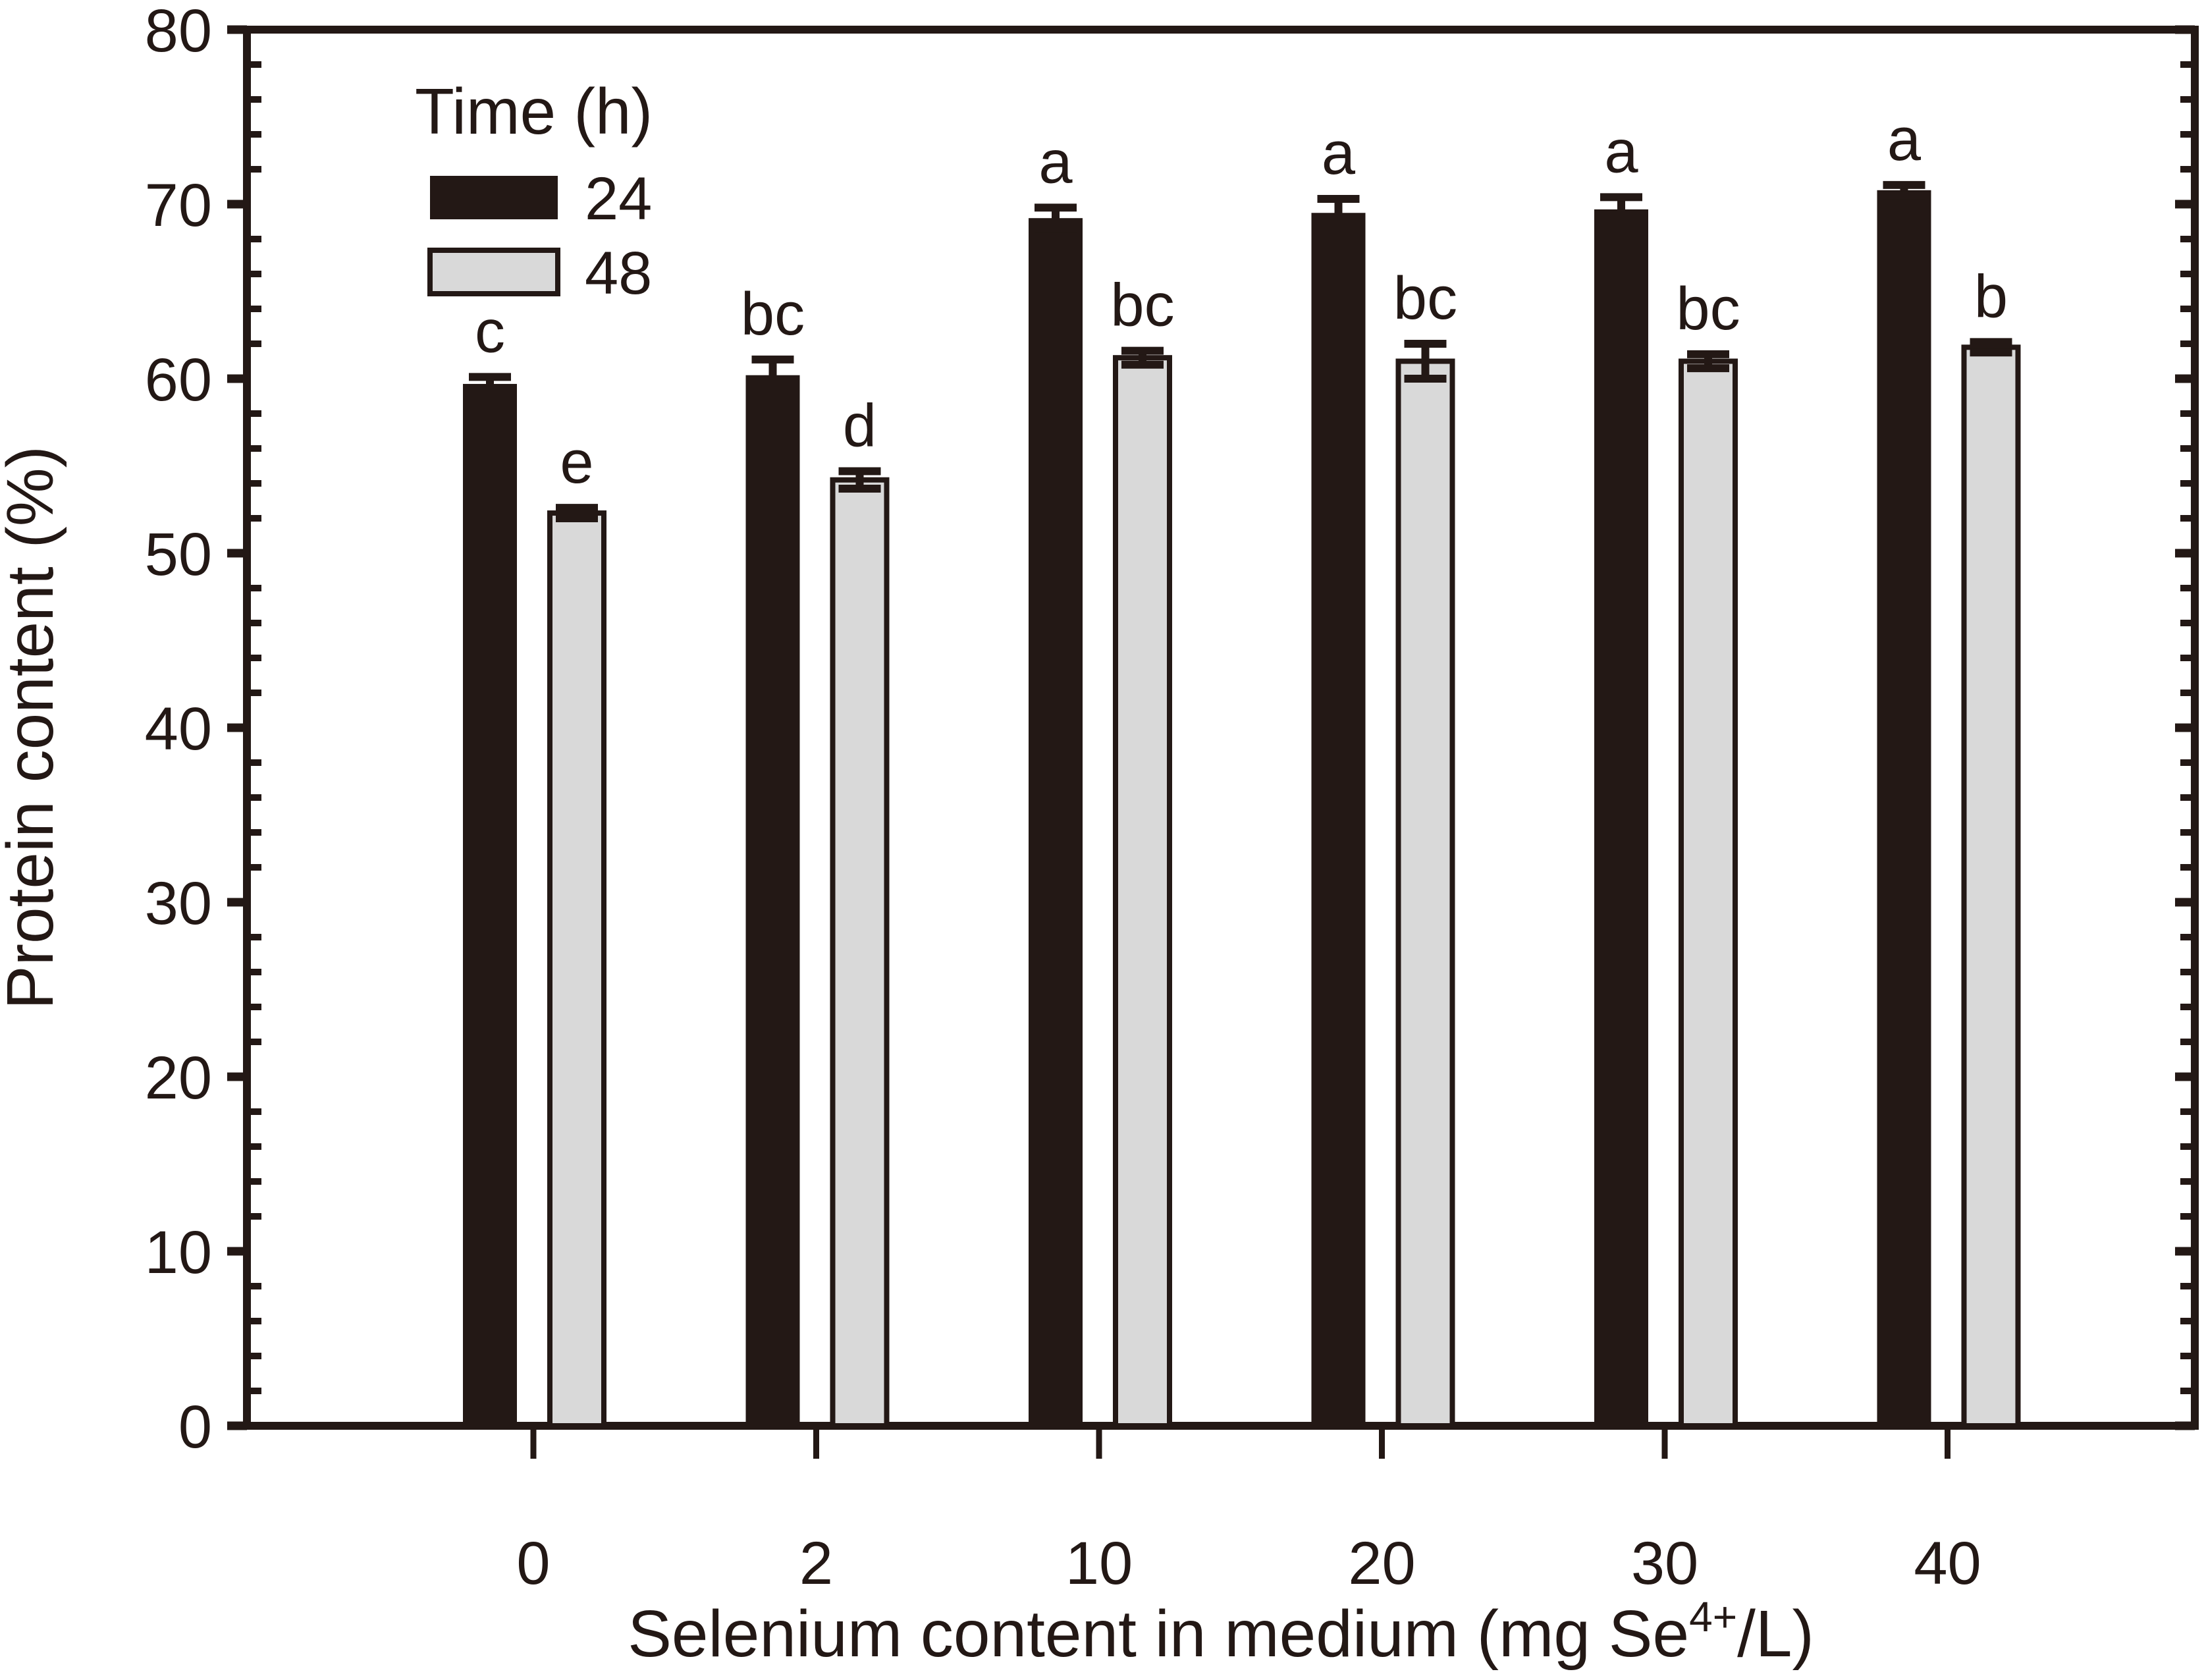  Describe the element at coordinates (494, 197) in the screenshot. I see `legend-swatch-24h` at that location.